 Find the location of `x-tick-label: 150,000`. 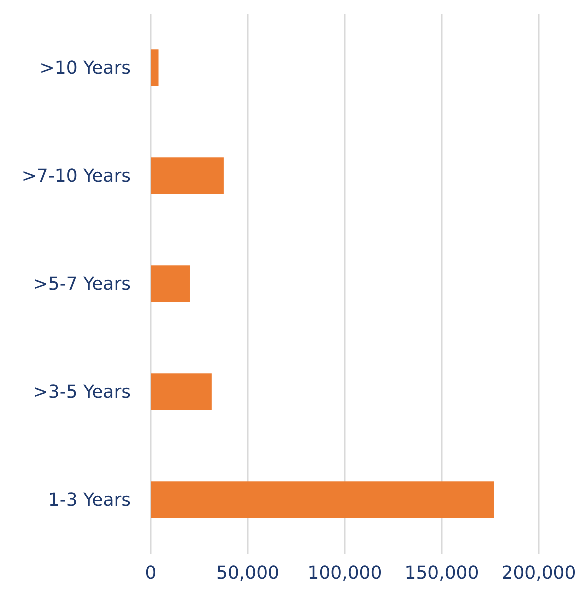

x-tick-label: 150,000 is located at coordinates (442, 573).